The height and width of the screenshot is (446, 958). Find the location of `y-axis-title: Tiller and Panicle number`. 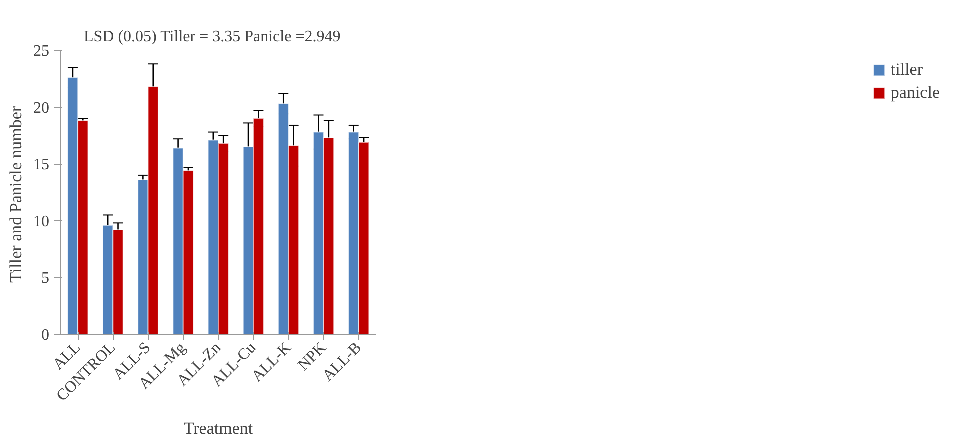

y-axis-title: Tiller and Panicle number is located at coordinates (16, 194).